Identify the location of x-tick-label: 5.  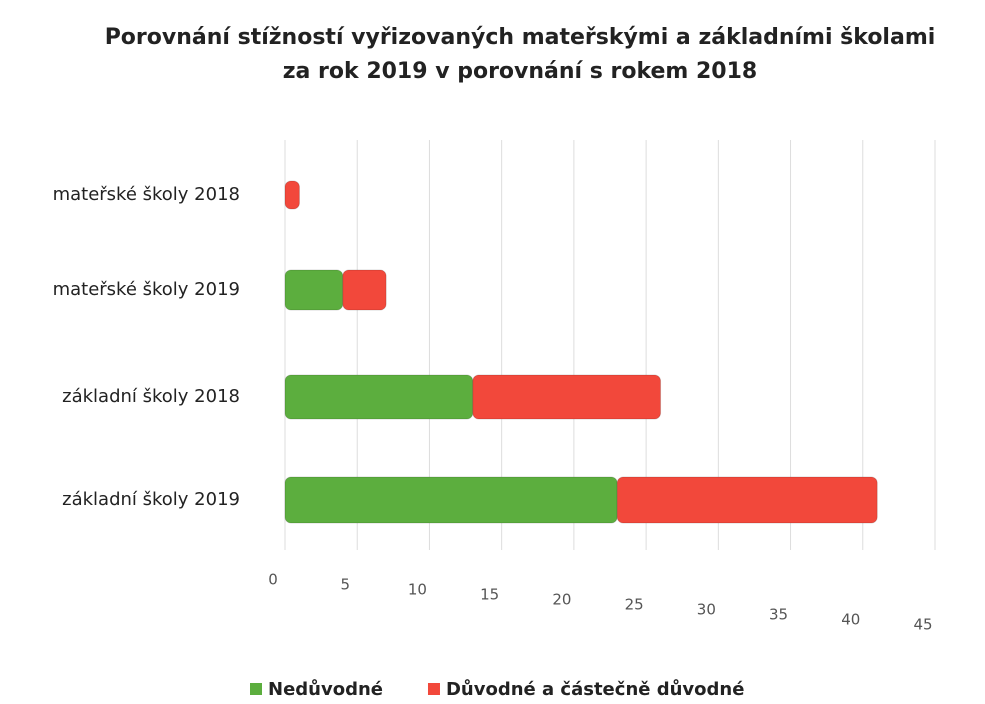
(345, 585).